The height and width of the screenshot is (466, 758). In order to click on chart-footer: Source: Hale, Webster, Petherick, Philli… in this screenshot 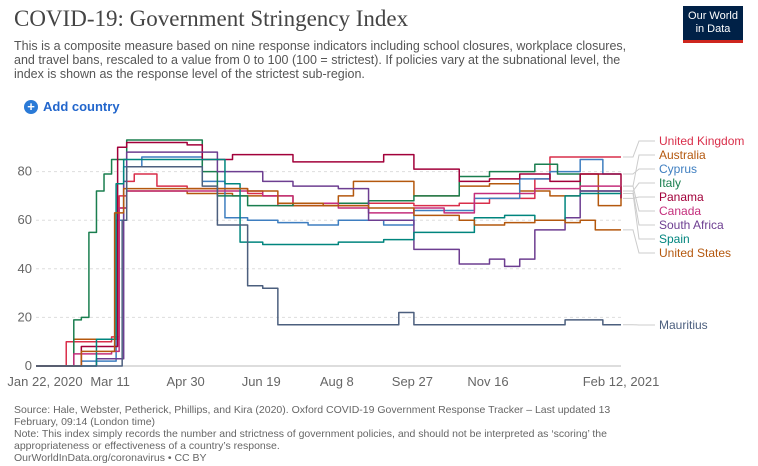, I will do `click(334, 434)`.